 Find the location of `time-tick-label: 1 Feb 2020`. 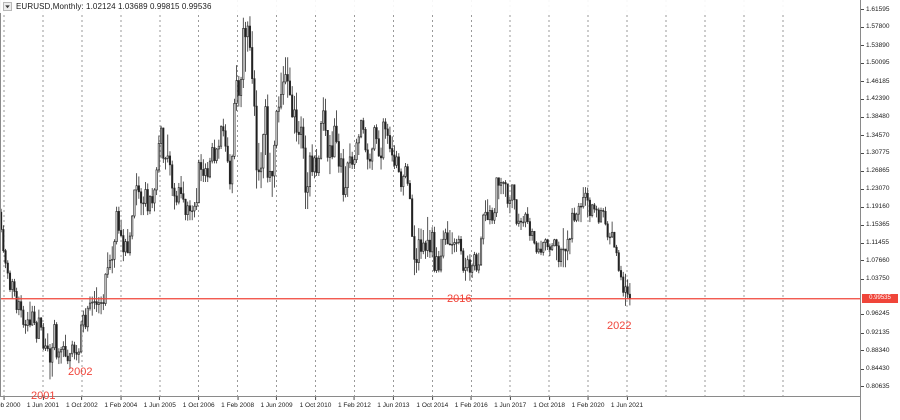

time-tick-label: 1 Feb 2020 is located at coordinates (588, 405).